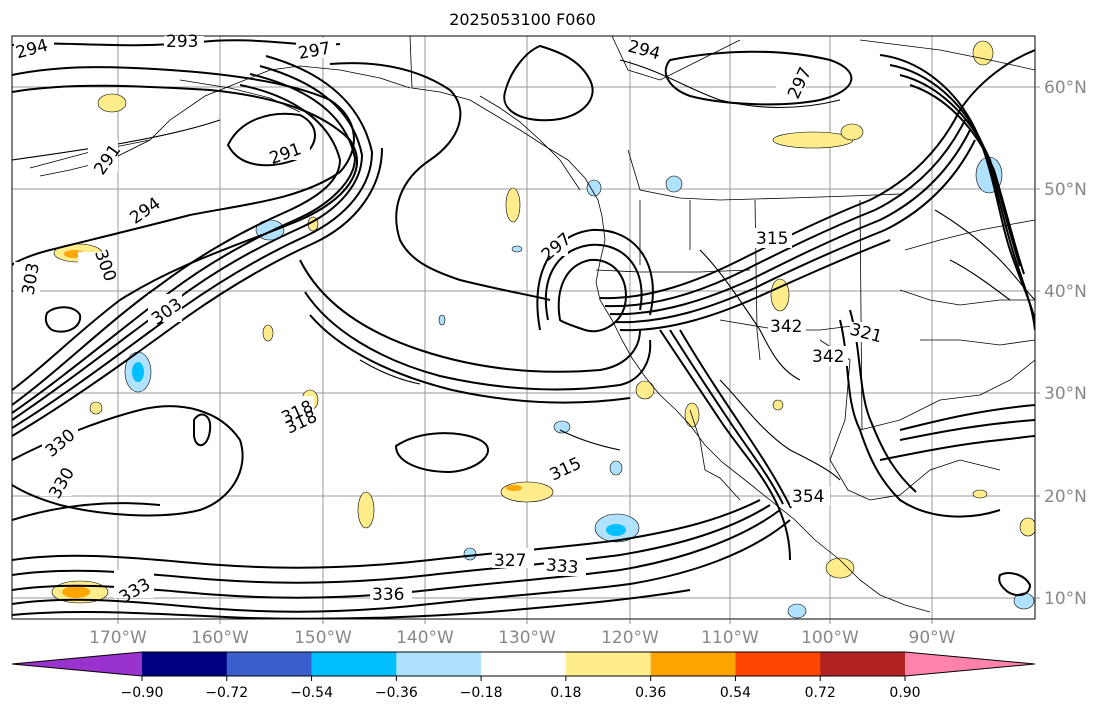  What do you see at coordinates (630, 638) in the screenshot?
I see `longitude-label: 120°W` at bounding box center [630, 638].